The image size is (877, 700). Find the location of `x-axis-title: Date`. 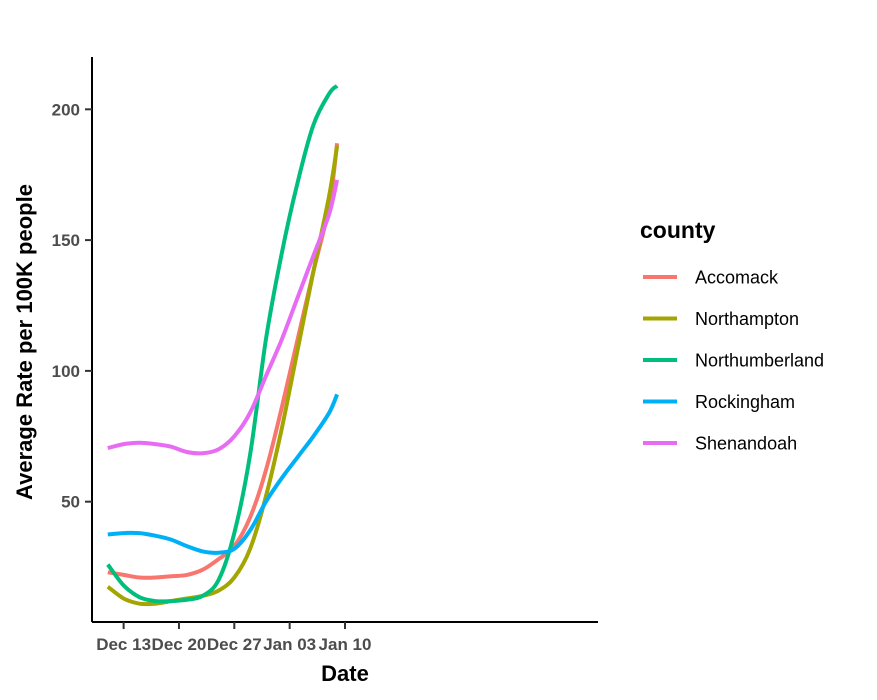

x-axis-title: Date is located at coordinates (345, 673).